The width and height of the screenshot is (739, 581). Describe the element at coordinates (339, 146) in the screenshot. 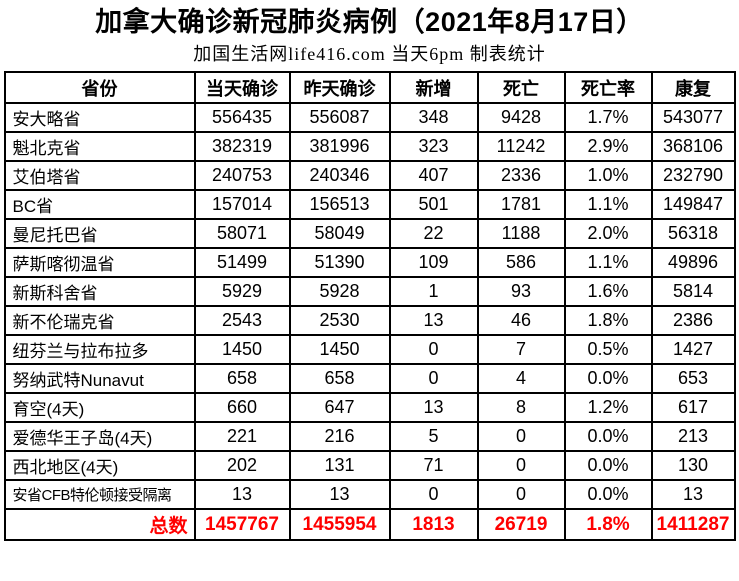

I see `value-cell: 381996` at that location.